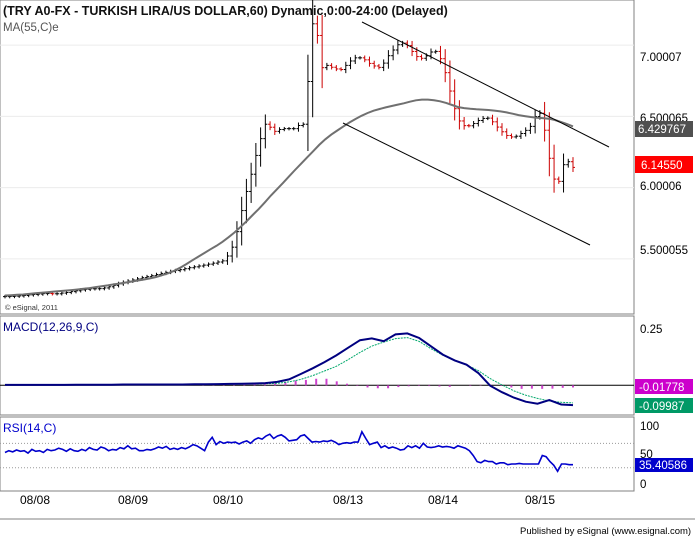 The width and height of the screenshot is (695, 540). What do you see at coordinates (133, 500) in the screenshot?
I see `x-date-label: 08/09` at bounding box center [133, 500].